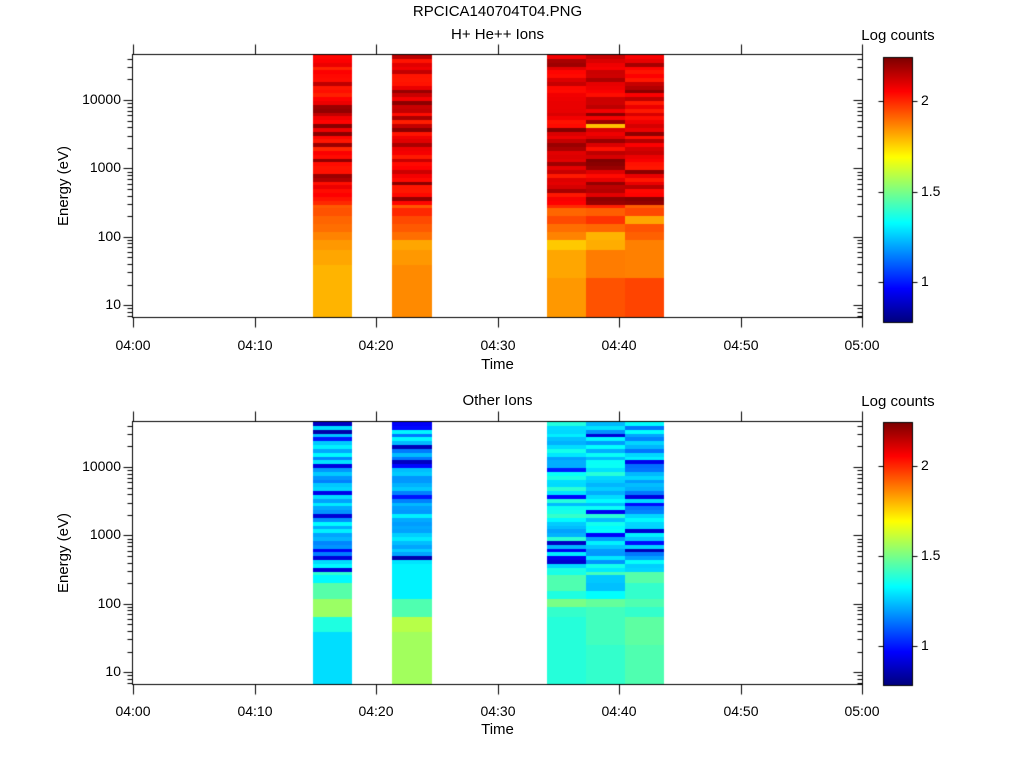  What do you see at coordinates (898, 401) in the screenshot?
I see `colorbar-2-label: Log counts` at bounding box center [898, 401].